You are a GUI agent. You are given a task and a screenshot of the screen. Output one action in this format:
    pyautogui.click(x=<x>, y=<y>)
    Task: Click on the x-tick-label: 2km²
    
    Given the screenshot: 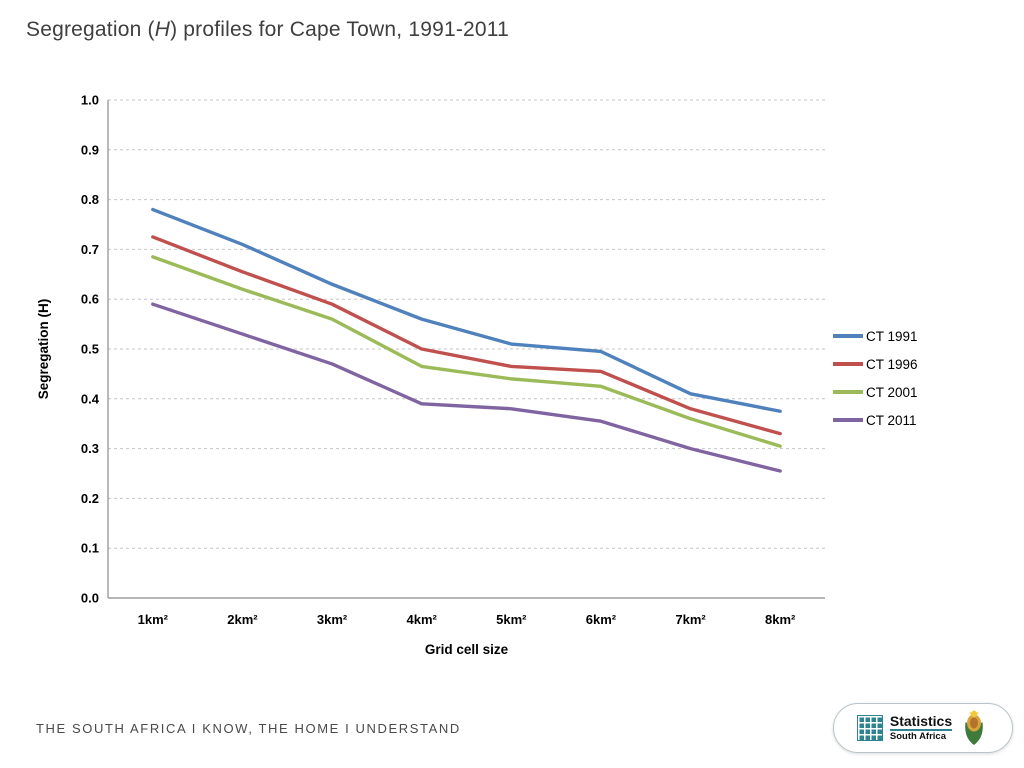 What is the action you would take?
    pyautogui.click(x=242, y=619)
    